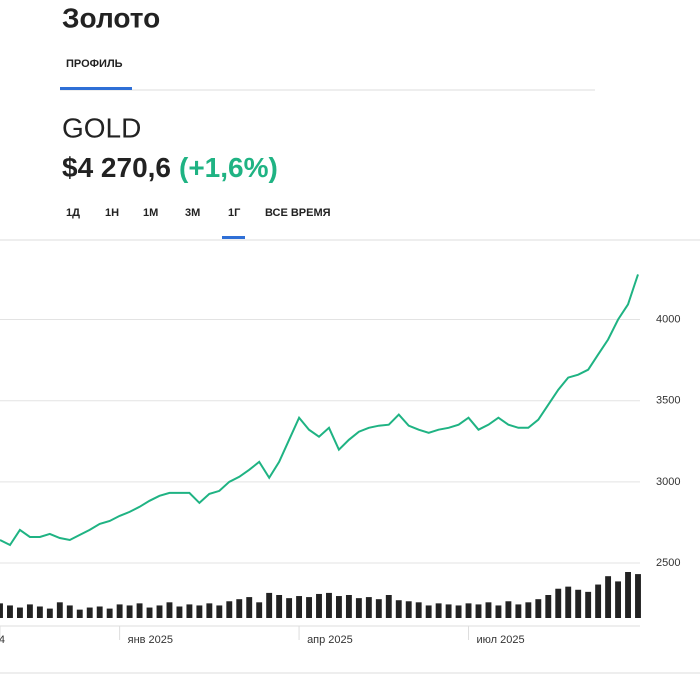  Describe the element at coordinates (298, 213) in the screenshot. I see `period: ВСЕ ВРЕМЯ` at that location.